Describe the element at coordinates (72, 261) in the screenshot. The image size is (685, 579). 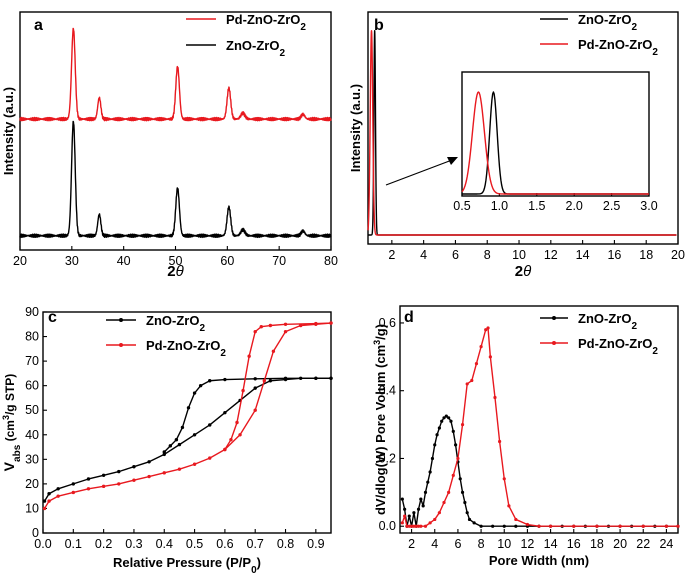
I see `x-tick-label: 30` at that location.